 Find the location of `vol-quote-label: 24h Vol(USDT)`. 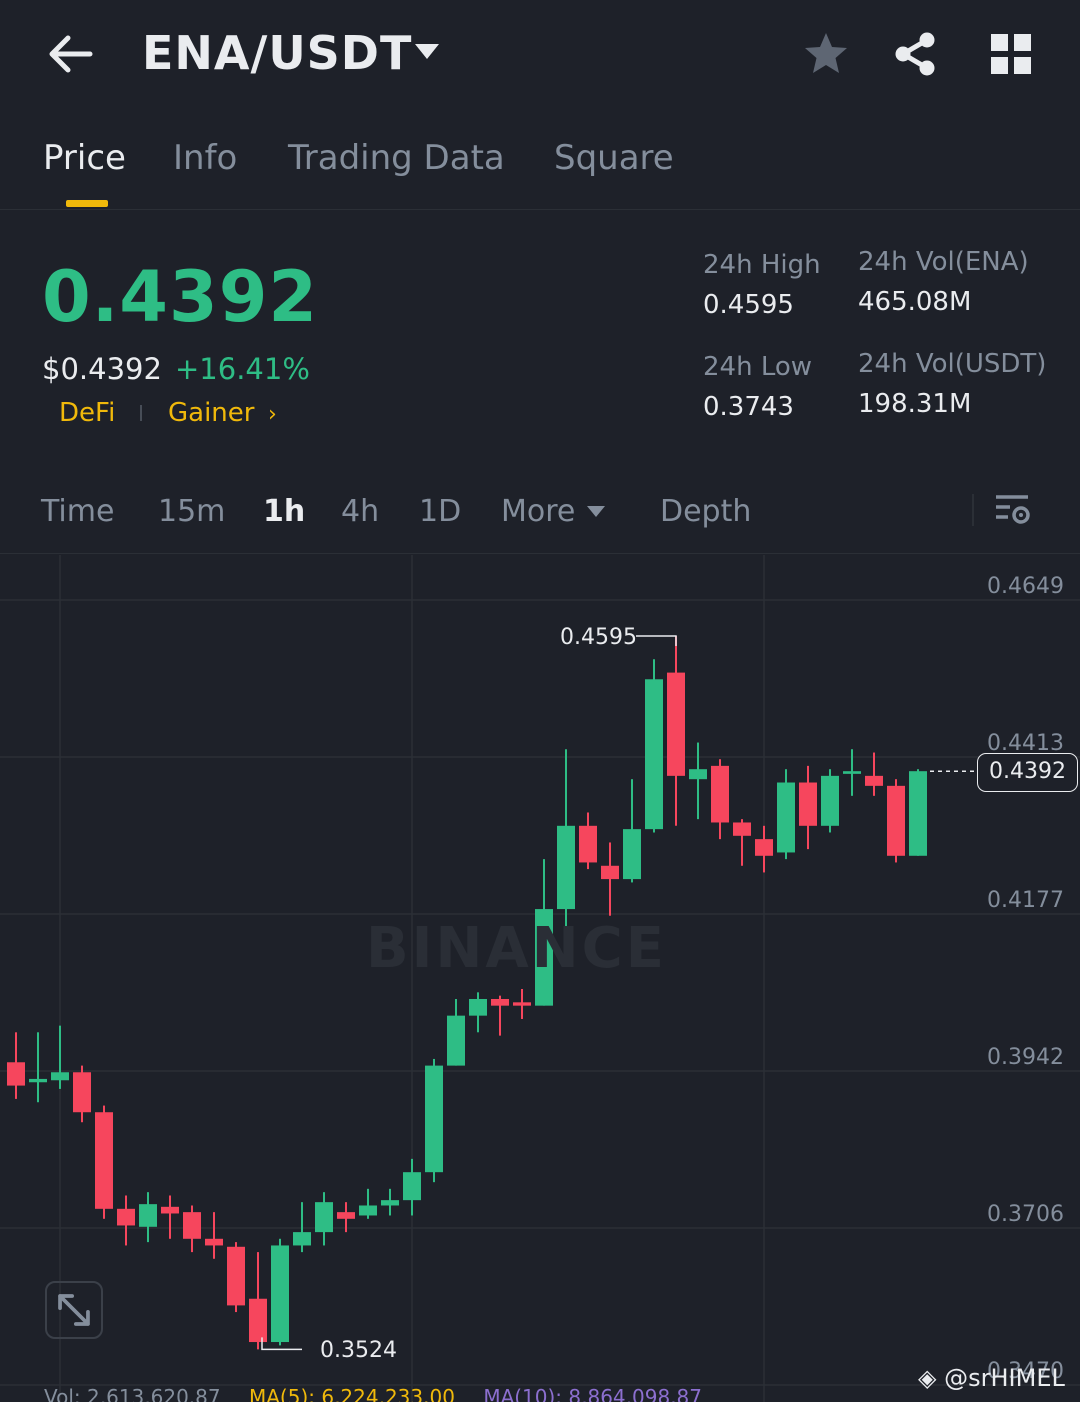

vol-quote-label: 24h Vol(USDT) is located at coordinates (952, 364).